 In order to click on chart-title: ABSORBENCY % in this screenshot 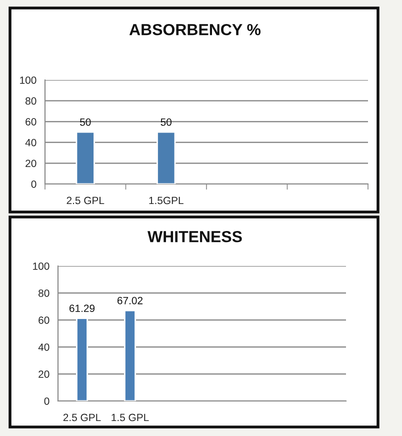, I will do `click(195, 30)`.